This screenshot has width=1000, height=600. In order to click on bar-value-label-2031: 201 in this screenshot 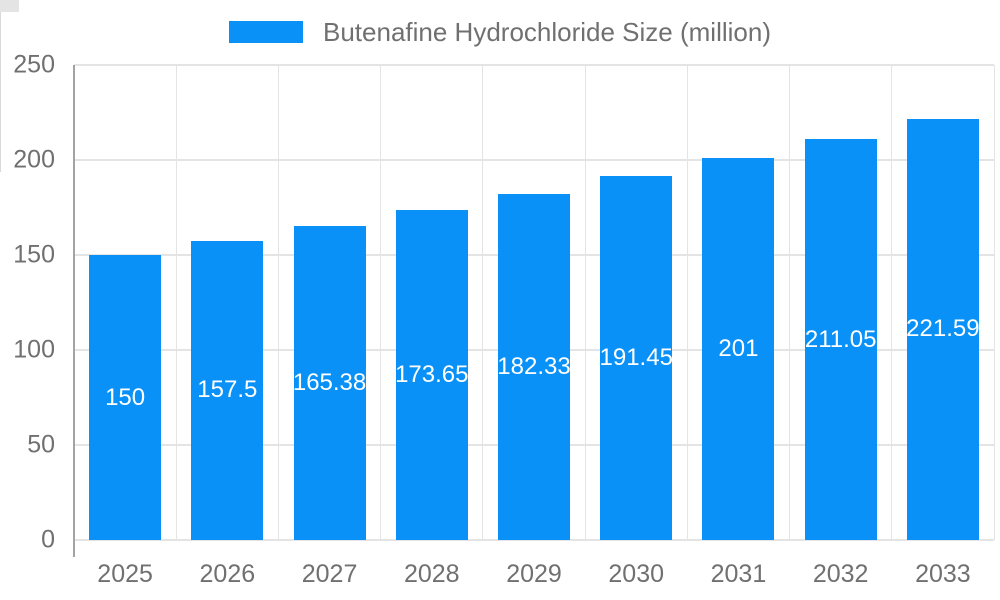, I will do `click(738, 349)`.